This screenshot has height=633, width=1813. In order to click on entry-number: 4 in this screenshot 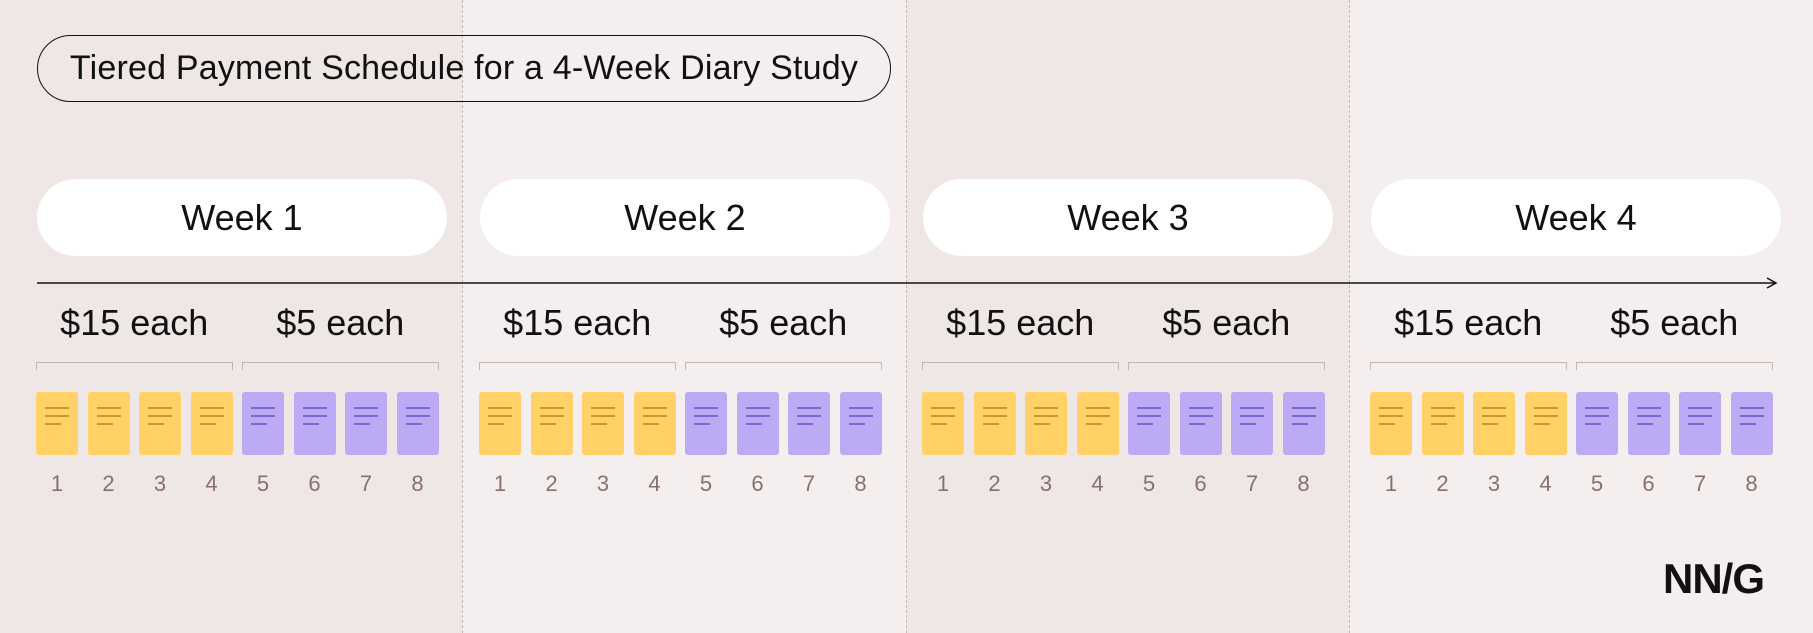, I will do `click(654, 483)`.